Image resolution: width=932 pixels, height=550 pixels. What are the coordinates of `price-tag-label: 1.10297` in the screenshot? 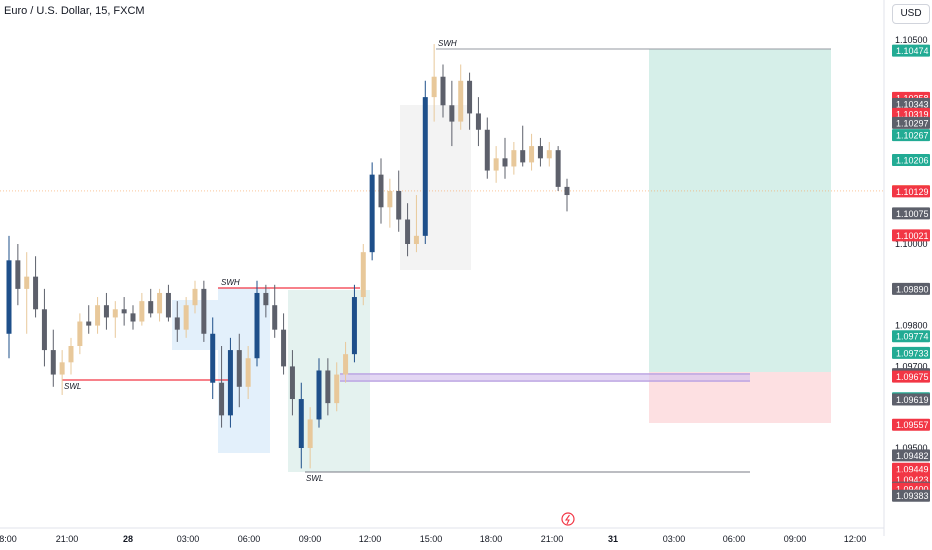 It's located at (912, 123).